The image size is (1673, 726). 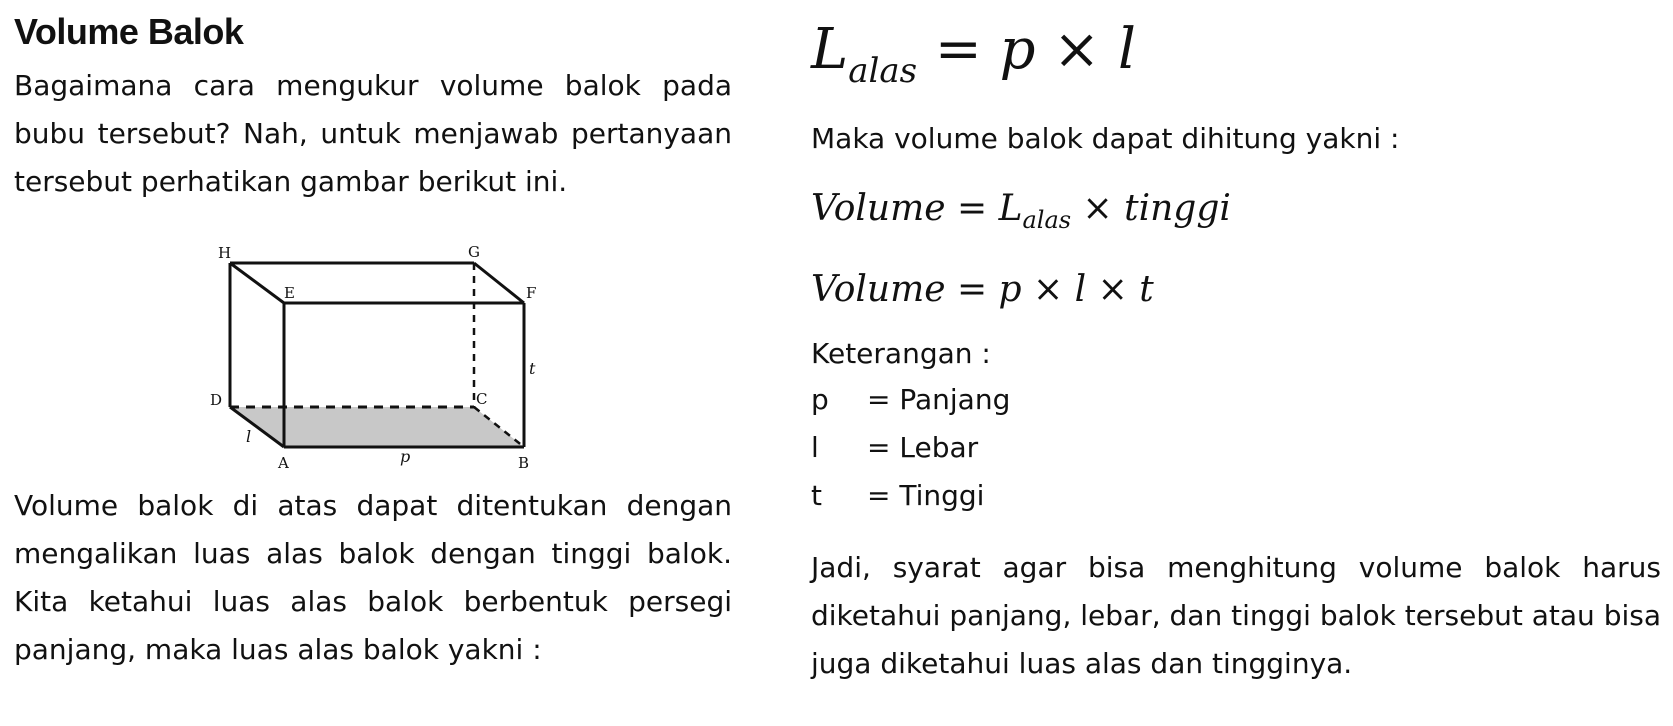 I want to click on keterangan-item: l = Lebar, so click(x=1236, y=448).